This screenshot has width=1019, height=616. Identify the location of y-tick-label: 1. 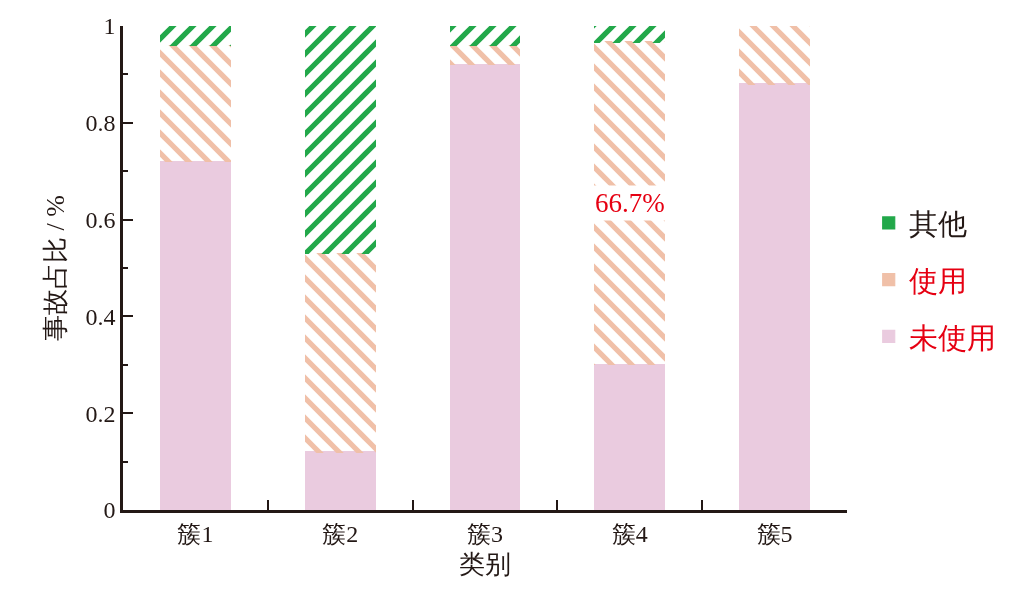
(109, 26).